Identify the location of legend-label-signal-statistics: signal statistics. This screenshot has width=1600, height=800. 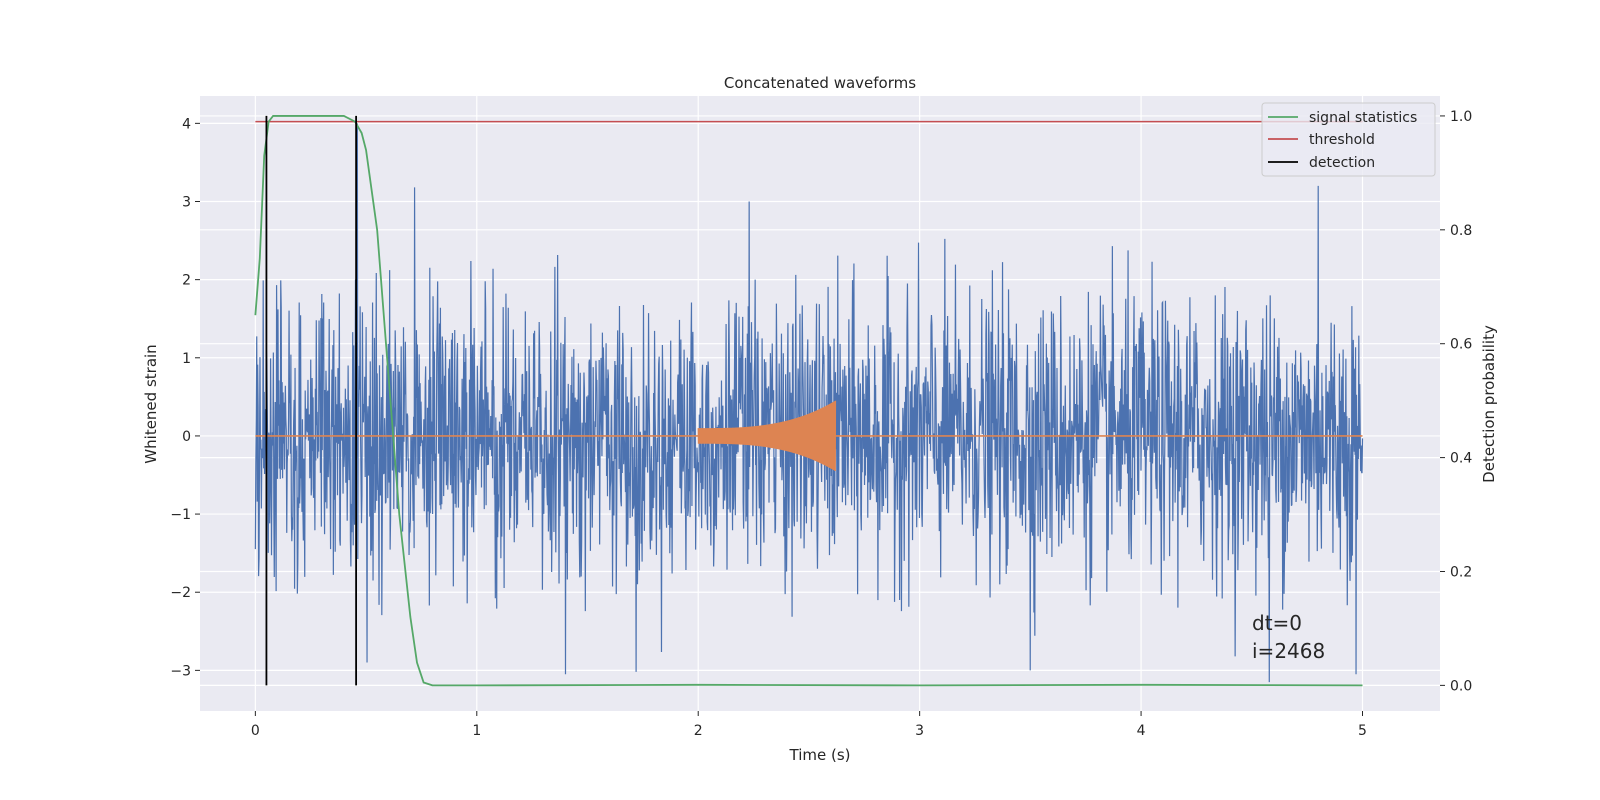
(1363, 118).